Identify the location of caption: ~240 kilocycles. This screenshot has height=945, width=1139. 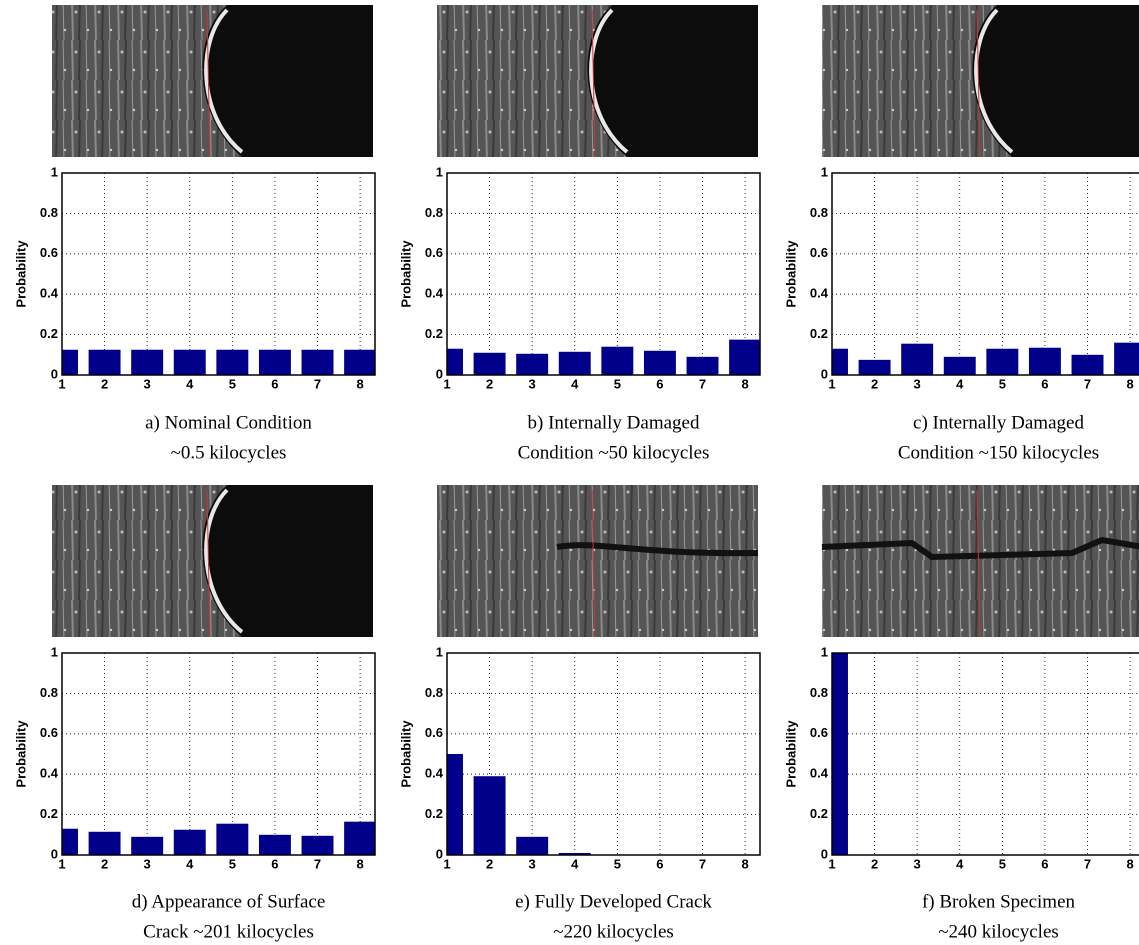
(998, 931).